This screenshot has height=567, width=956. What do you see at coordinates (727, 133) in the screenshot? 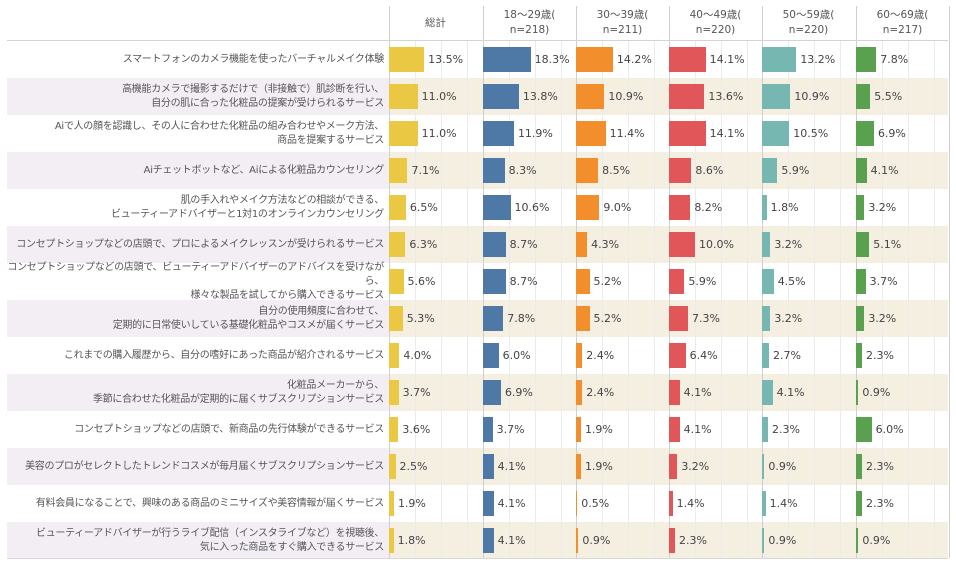
I see `data-label: 14.1%` at bounding box center [727, 133].